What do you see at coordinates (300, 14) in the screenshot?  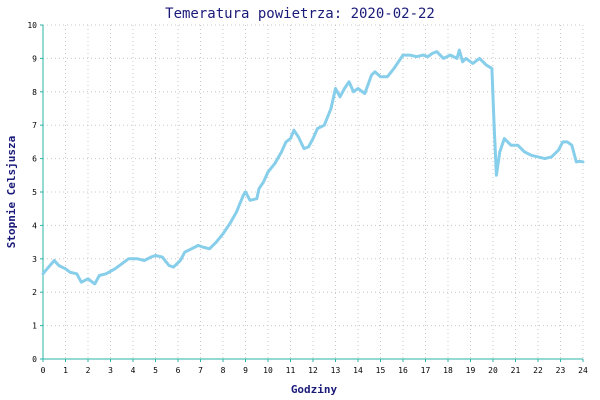 I see `chart-title: Temeratura powietrza: 2020-02-22` at bounding box center [300, 14].